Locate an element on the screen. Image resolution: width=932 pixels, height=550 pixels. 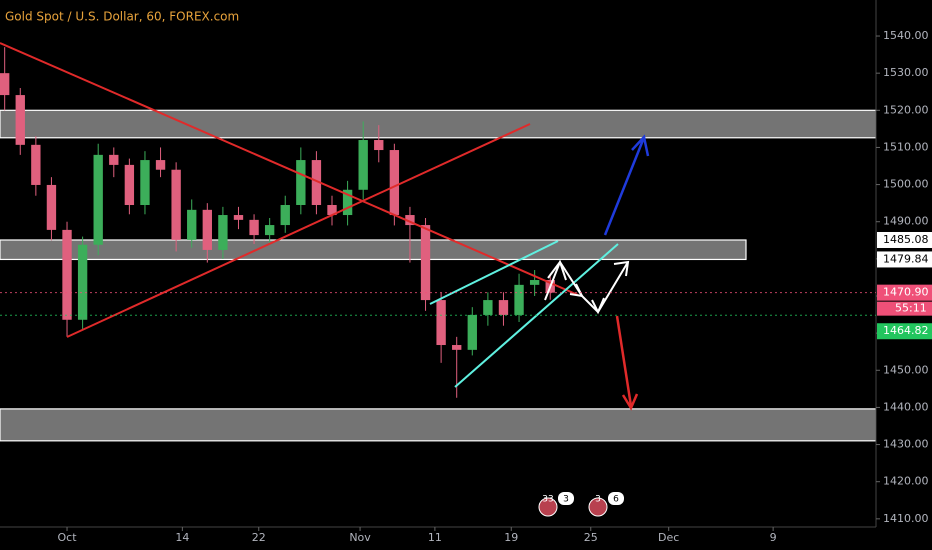
y-tick-label: 1450.00 is located at coordinates (906, 369).